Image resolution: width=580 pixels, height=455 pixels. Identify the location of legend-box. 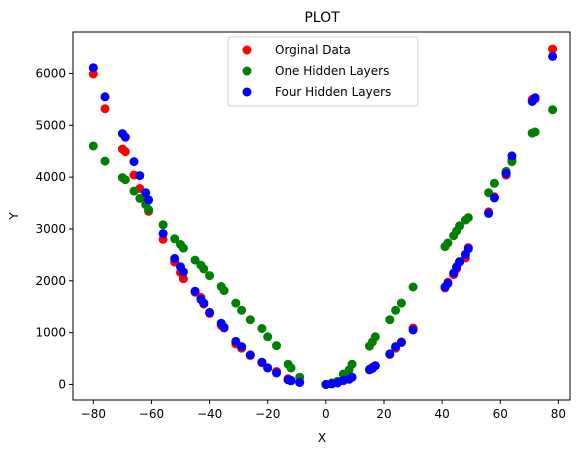
(323, 71).